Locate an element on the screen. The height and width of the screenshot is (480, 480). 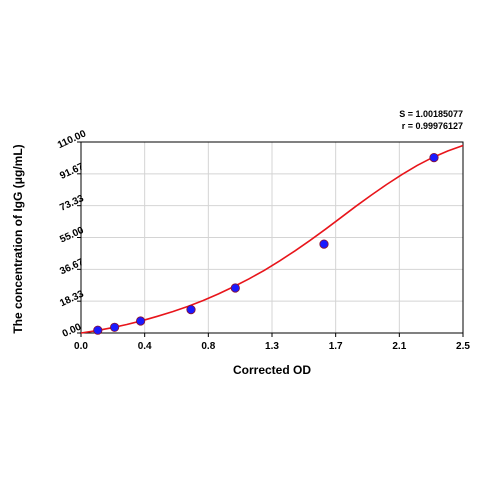
x-tick-label: 1.3 is located at coordinates (272, 346).